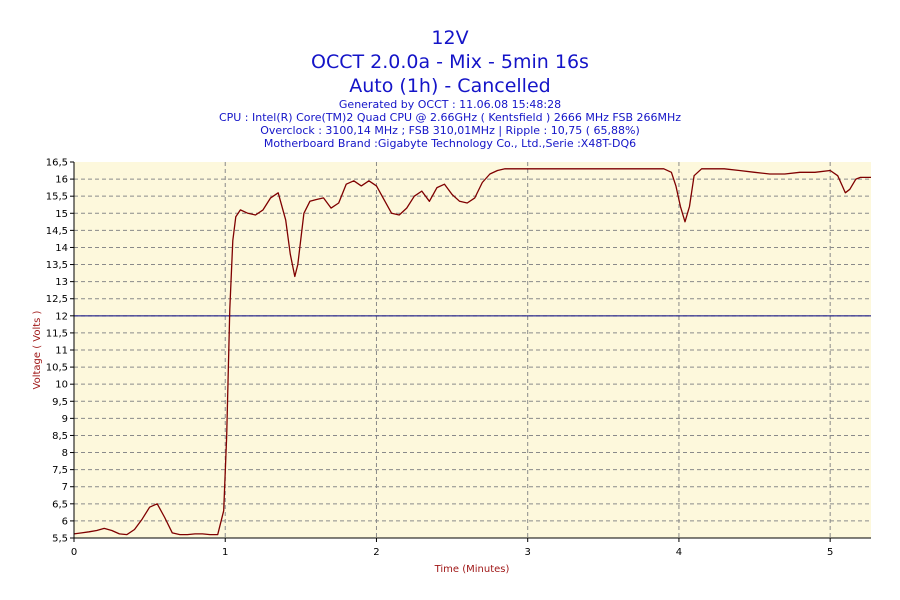 The height and width of the screenshot is (600, 900). I want to click on y-tick-label: 10, so click(61, 385).